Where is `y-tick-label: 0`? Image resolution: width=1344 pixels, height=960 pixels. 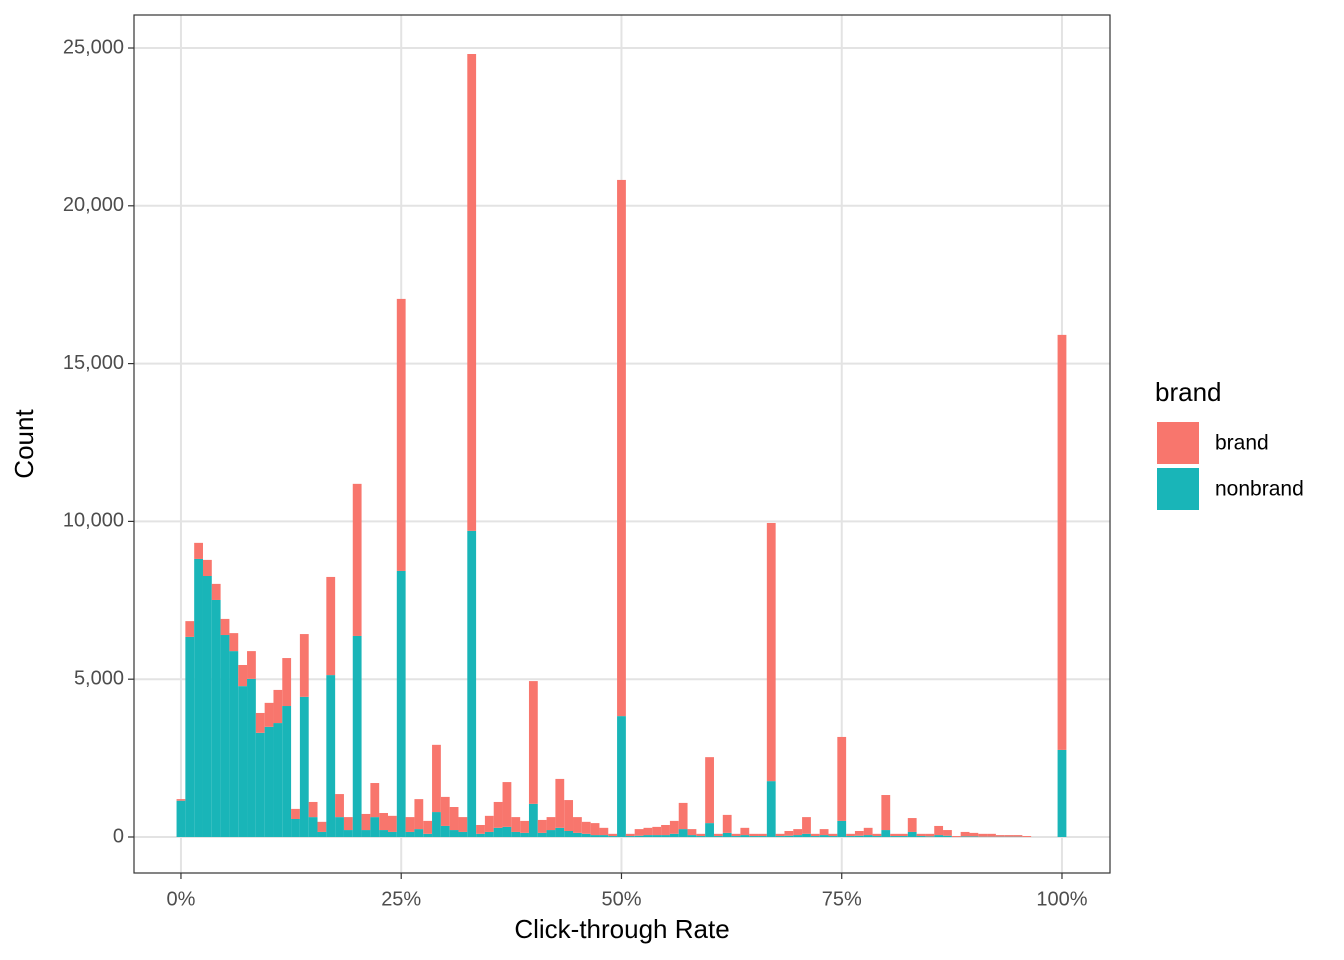
y-tick-label: 0 is located at coordinates (118, 836).